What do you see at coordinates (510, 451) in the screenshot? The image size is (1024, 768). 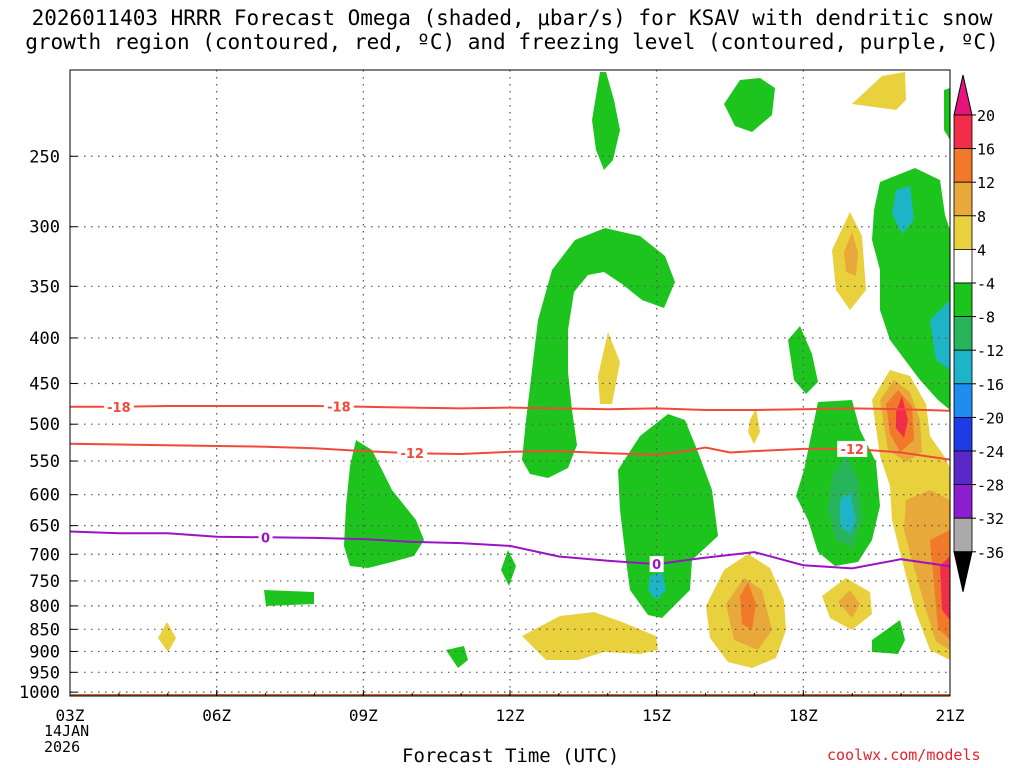 I see `contour-line--12` at bounding box center [510, 451].